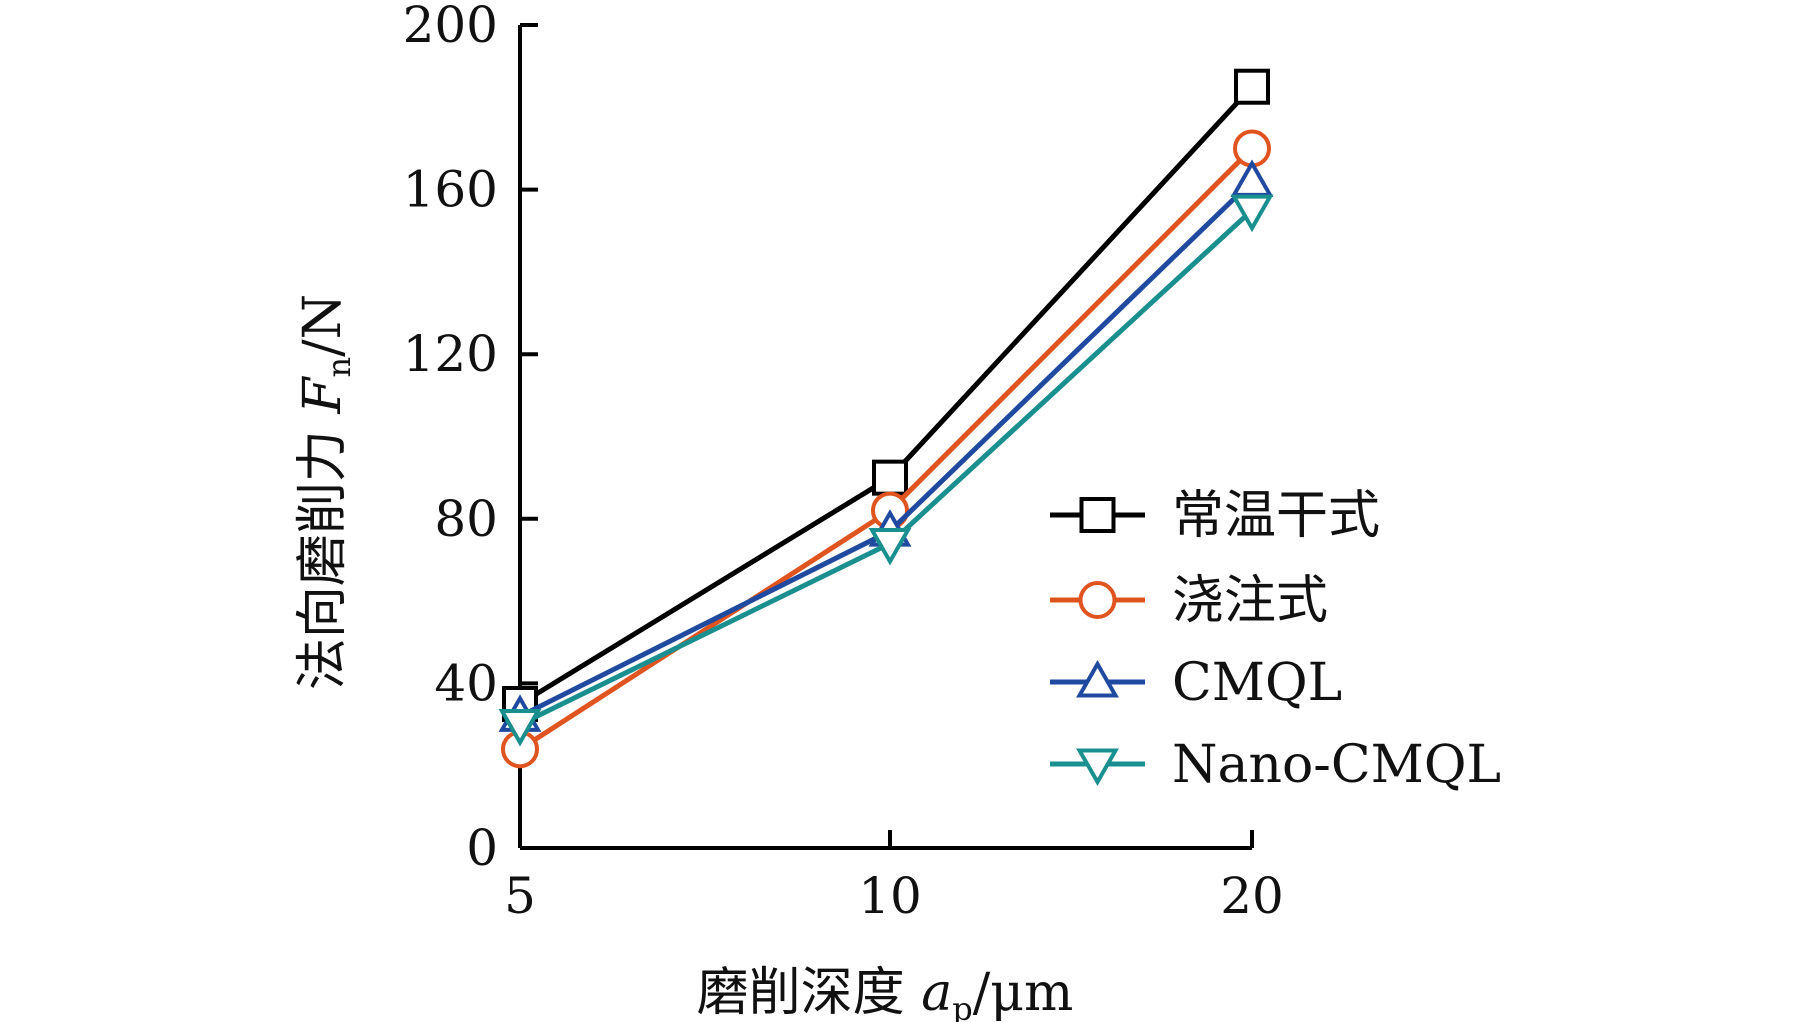  I want to click on x-tick-label: 10, so click(890, 896).